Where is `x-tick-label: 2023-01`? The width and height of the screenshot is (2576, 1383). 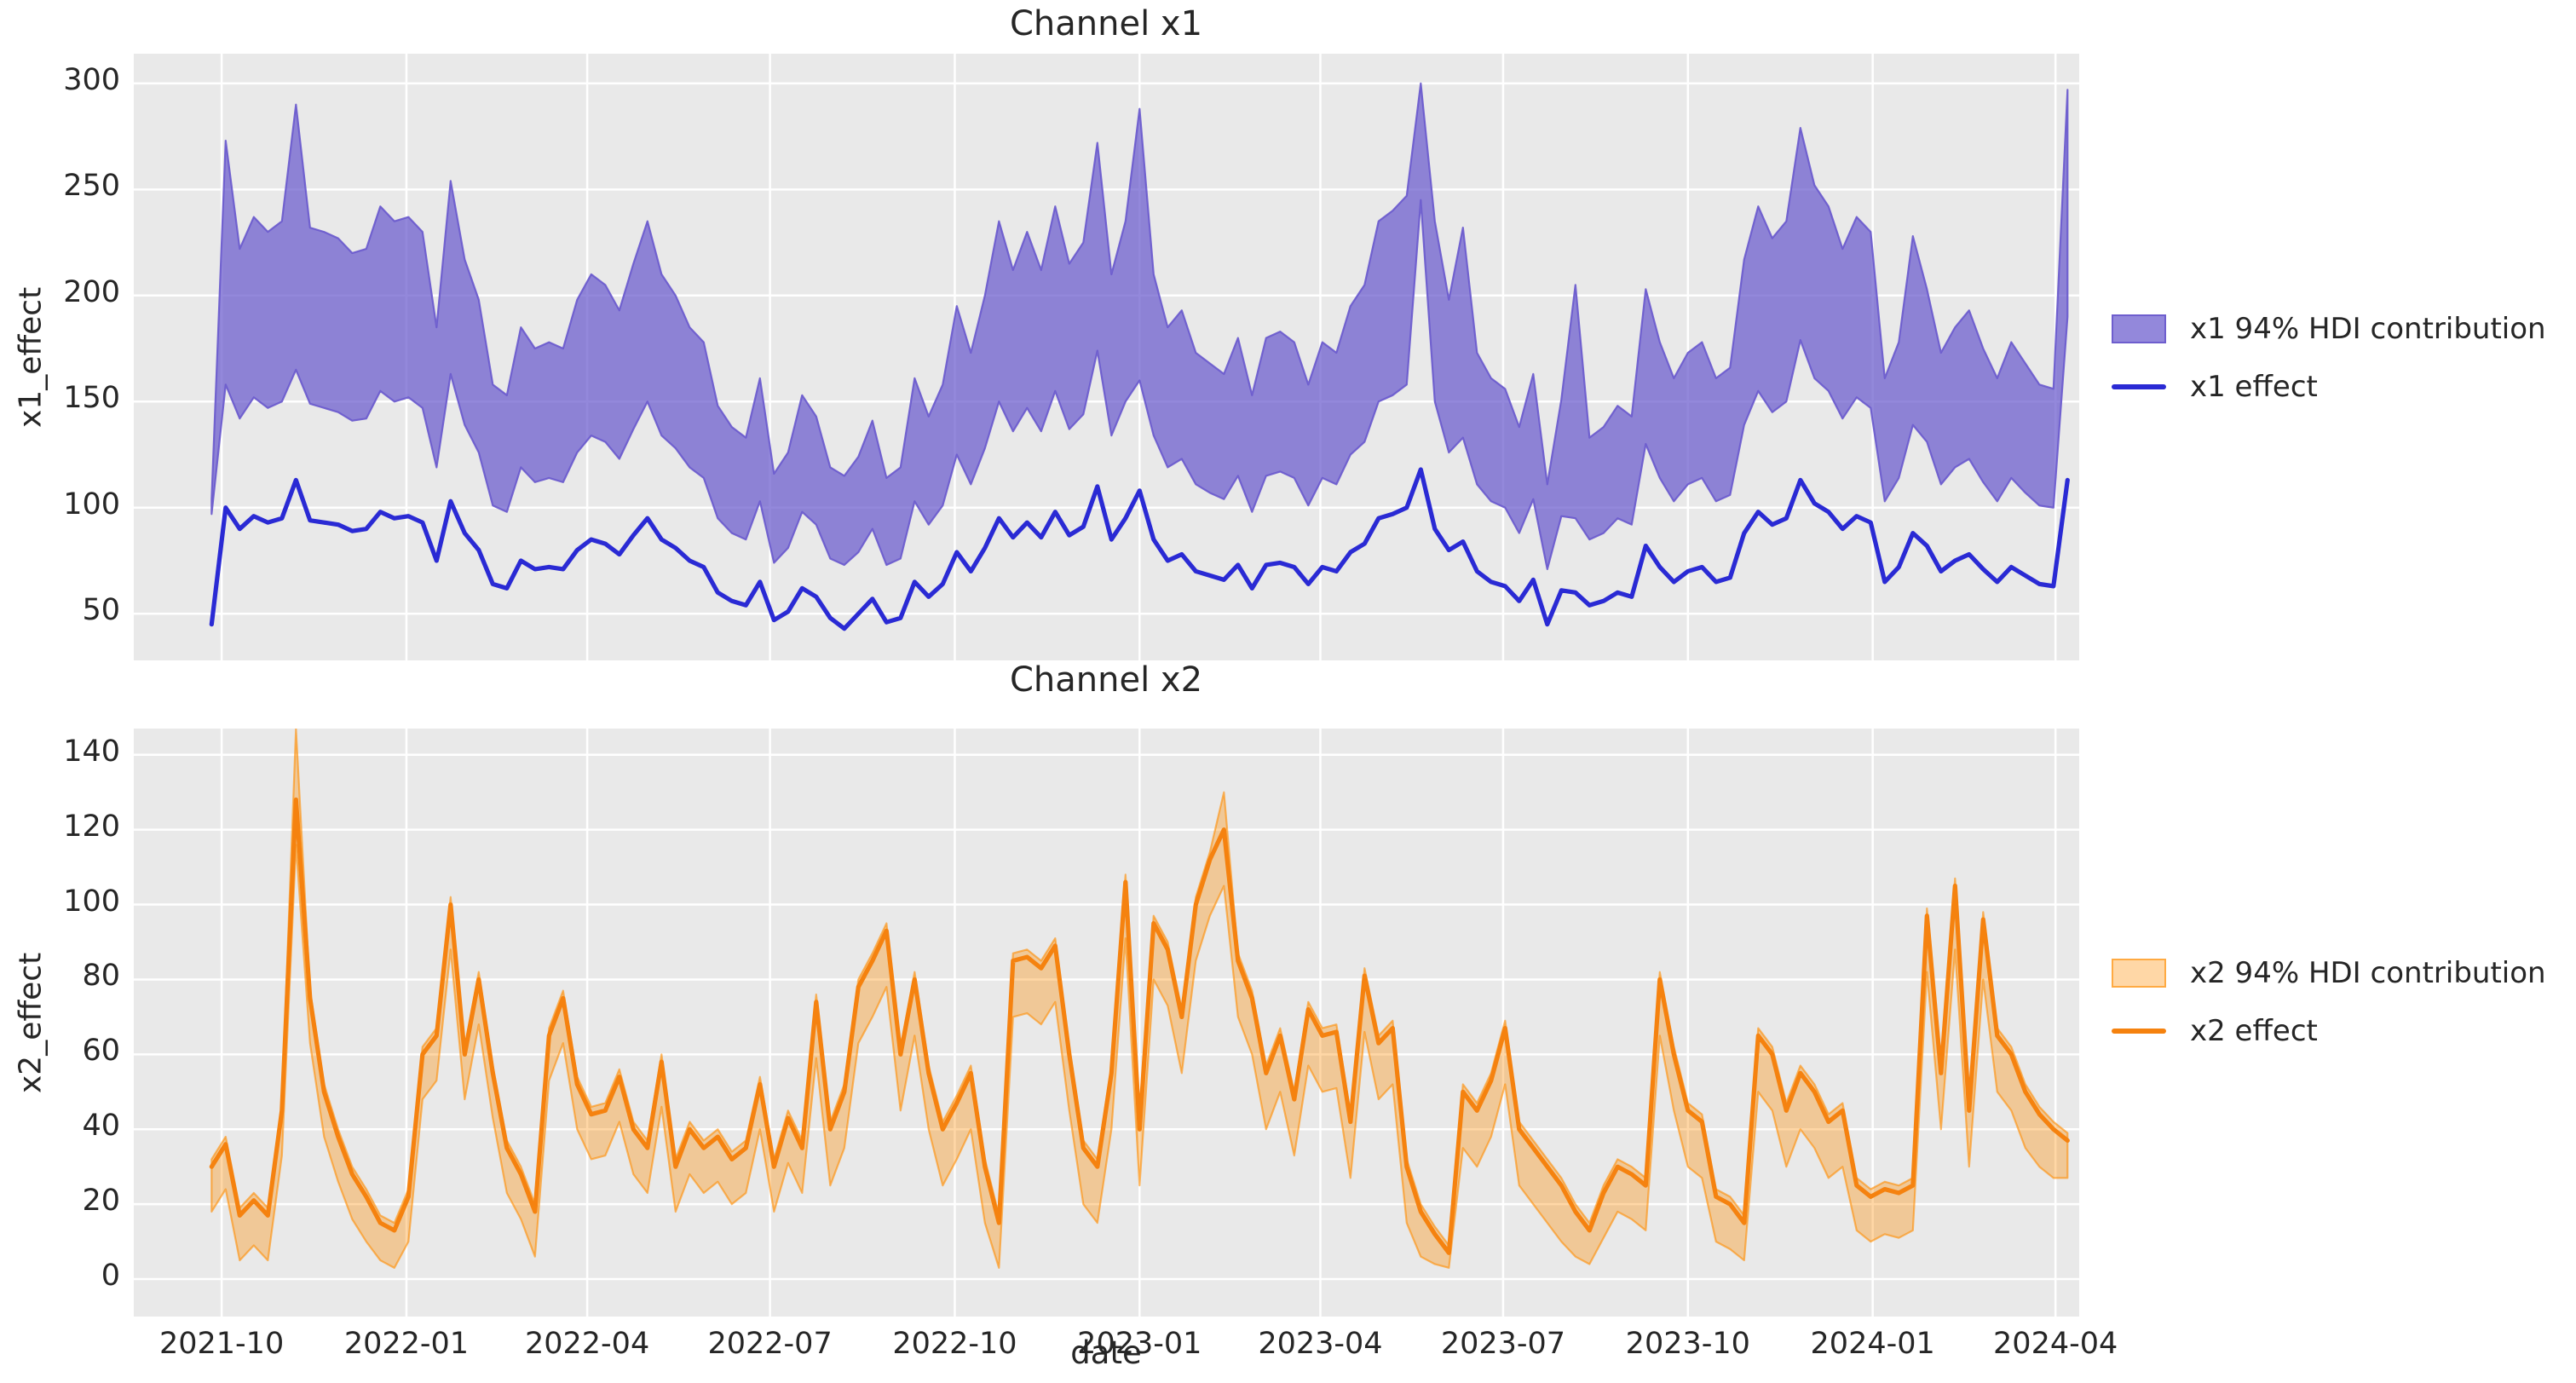 x-tick-label: 2023-01 is located at coordinates (1139, 1344).